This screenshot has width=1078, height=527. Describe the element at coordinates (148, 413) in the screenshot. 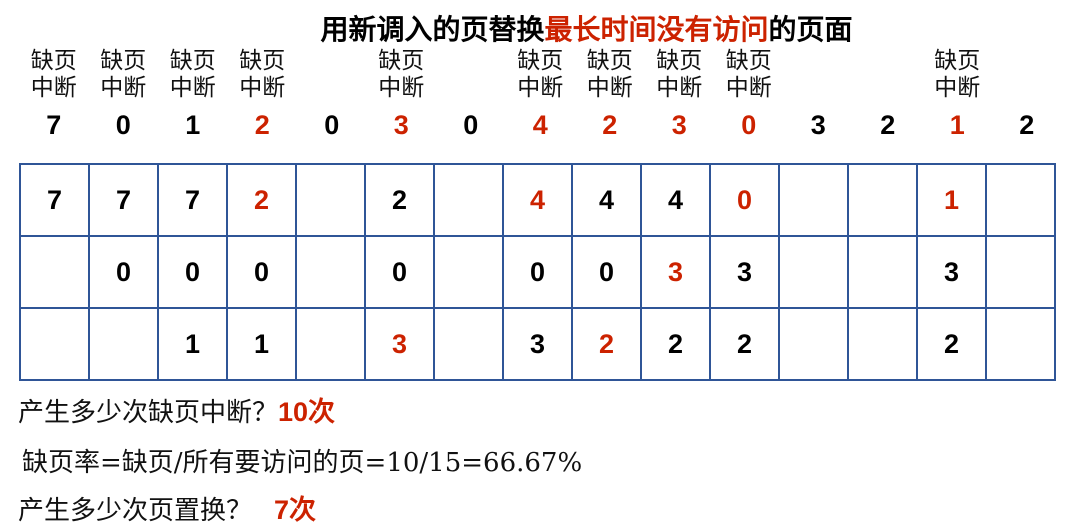

I see `question-1-text: 产生多少次缺页中断？` at that location.